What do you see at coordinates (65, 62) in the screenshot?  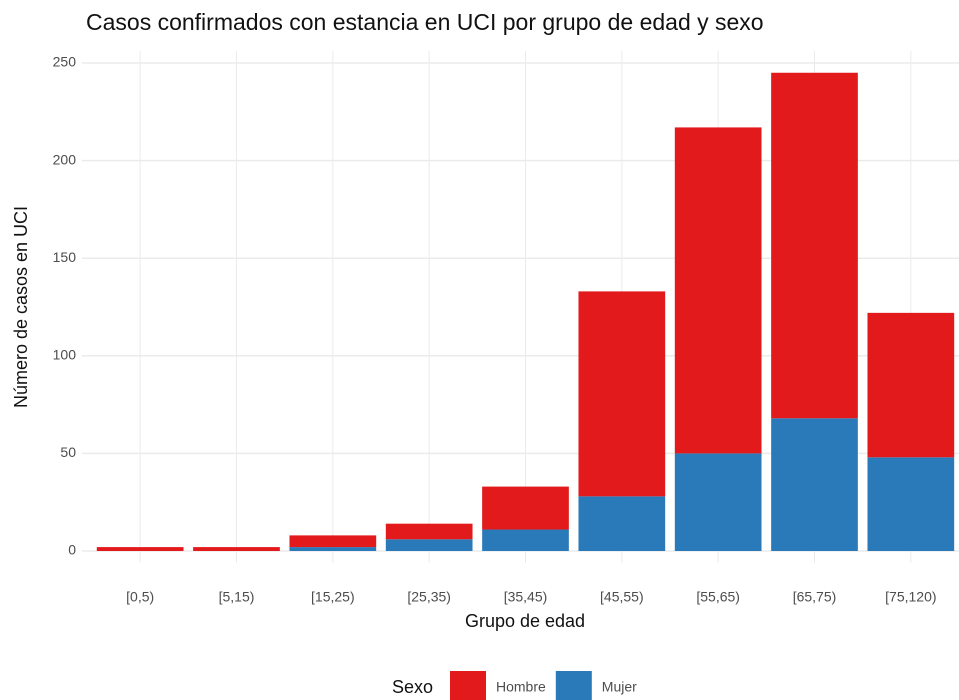 I see `y-tick-label: 250` at bounding box center [65, 62].